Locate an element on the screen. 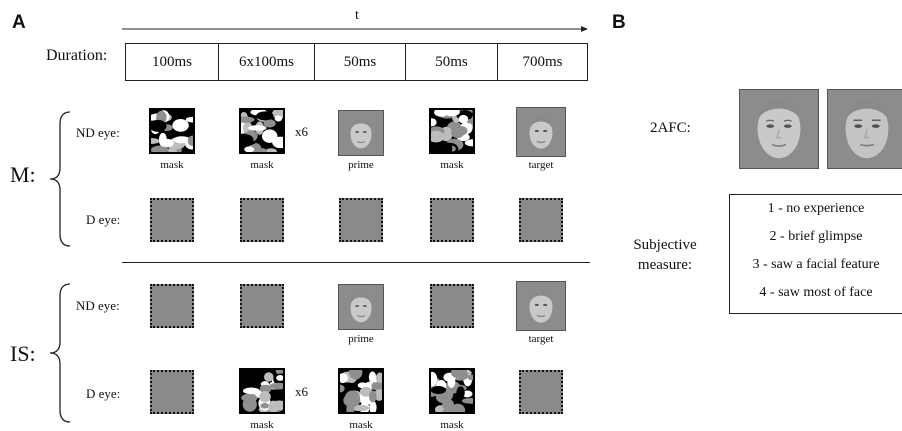  condition-label-is: IS: is located at coordinates (23, 353).